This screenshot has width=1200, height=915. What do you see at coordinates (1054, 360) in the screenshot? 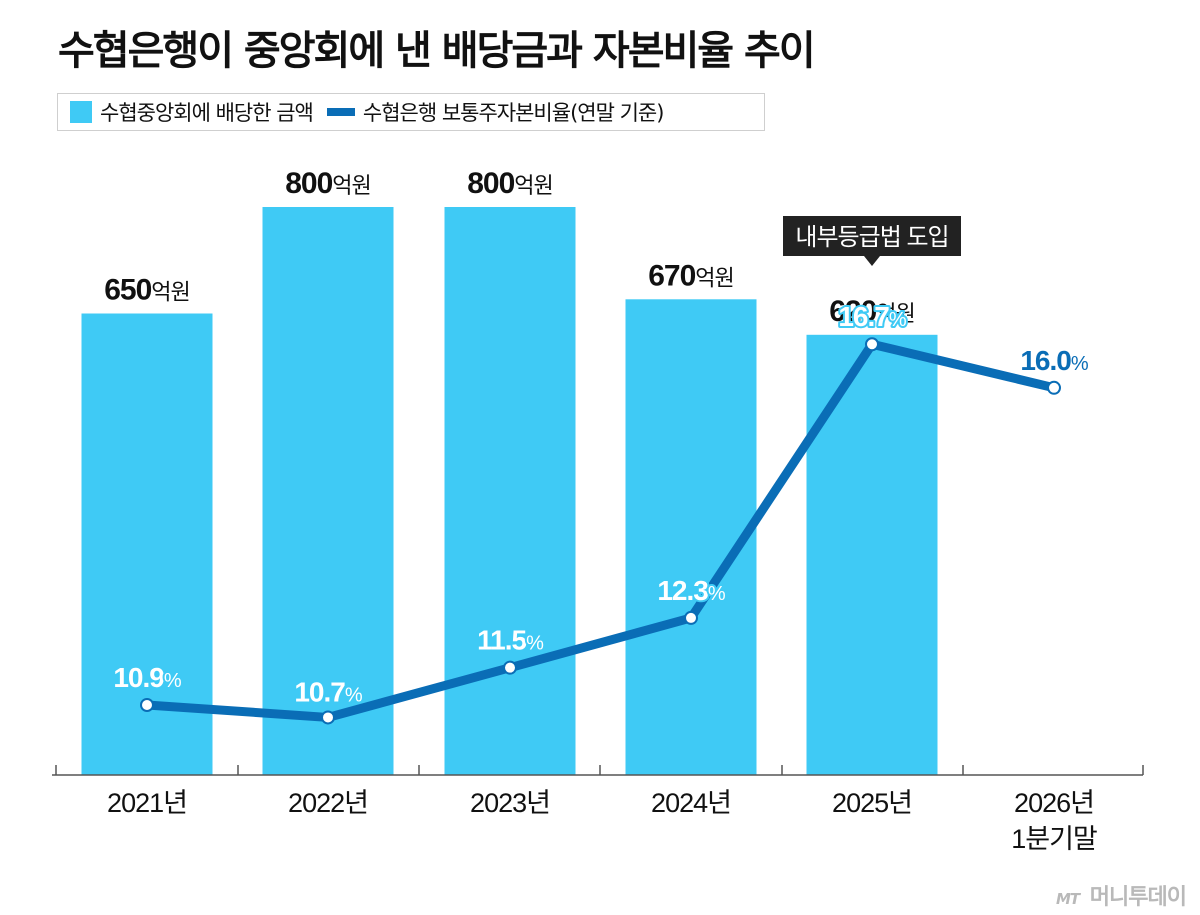
I see `line-value-label: 16.0%` at bounding box center [1054, 360].